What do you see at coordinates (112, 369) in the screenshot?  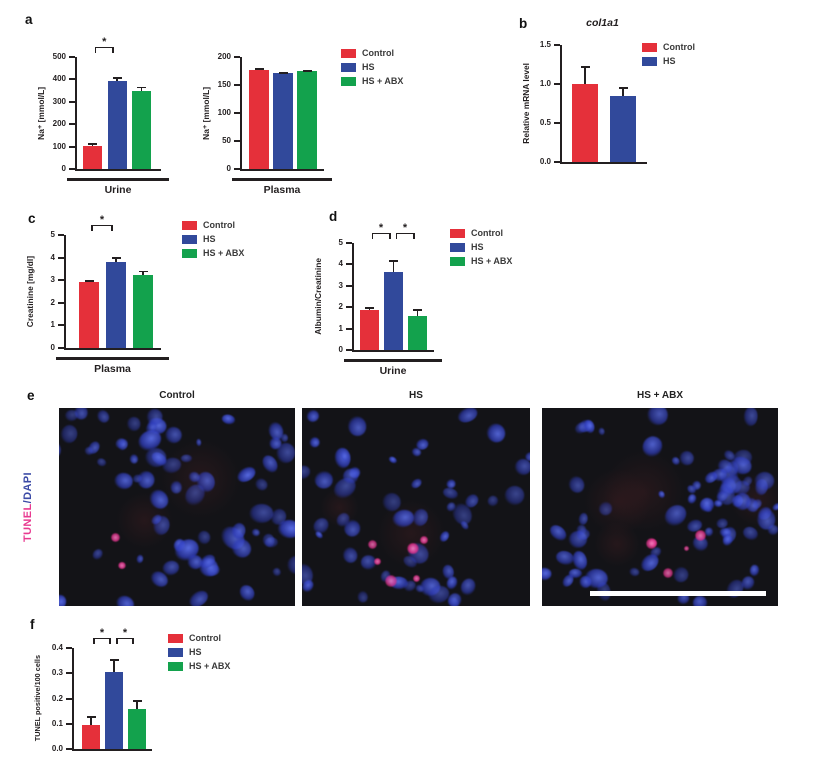 I see `x-axis-label: Plasma` at bounding box center [112, 369].